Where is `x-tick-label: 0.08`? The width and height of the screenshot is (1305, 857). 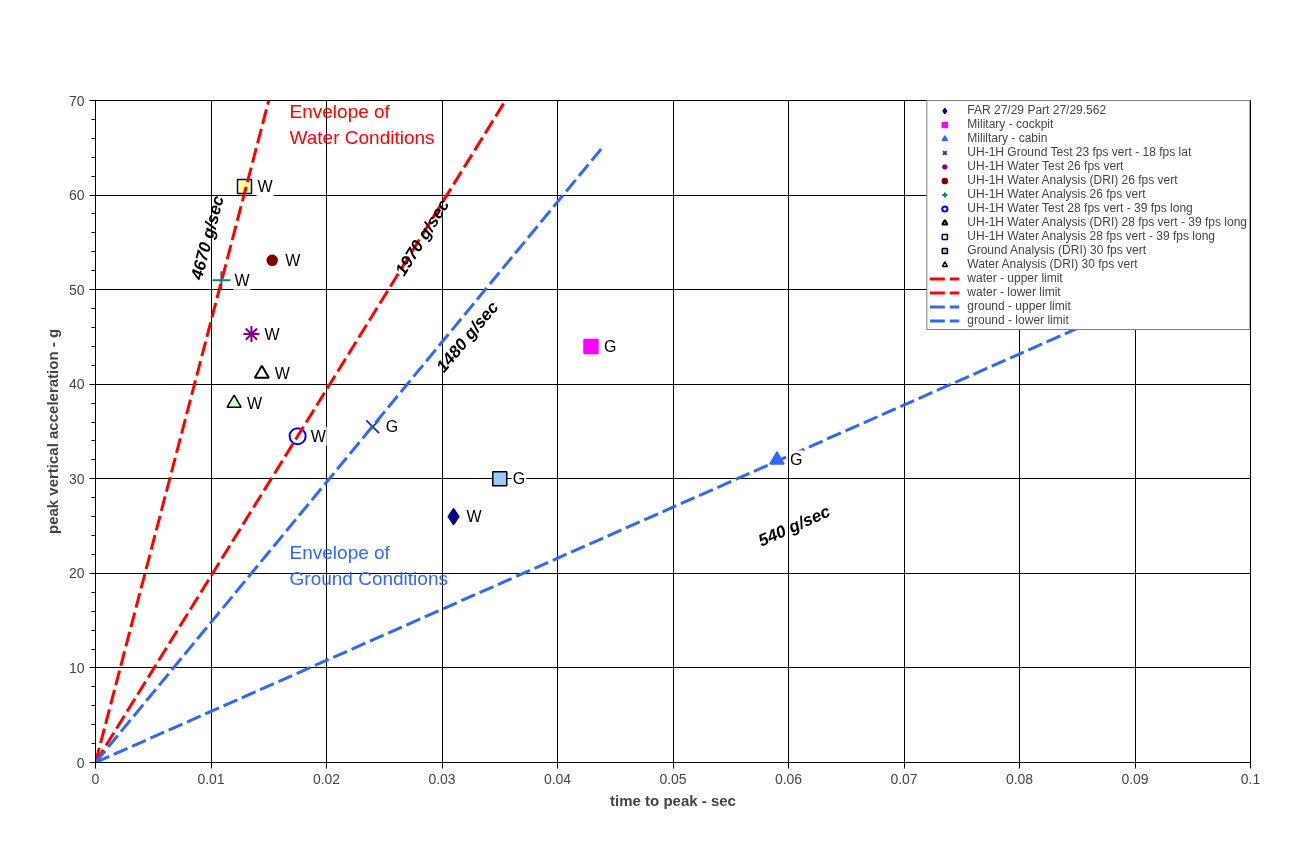 x-tick-label: 0.08 is located at coordinates (1019, 778).